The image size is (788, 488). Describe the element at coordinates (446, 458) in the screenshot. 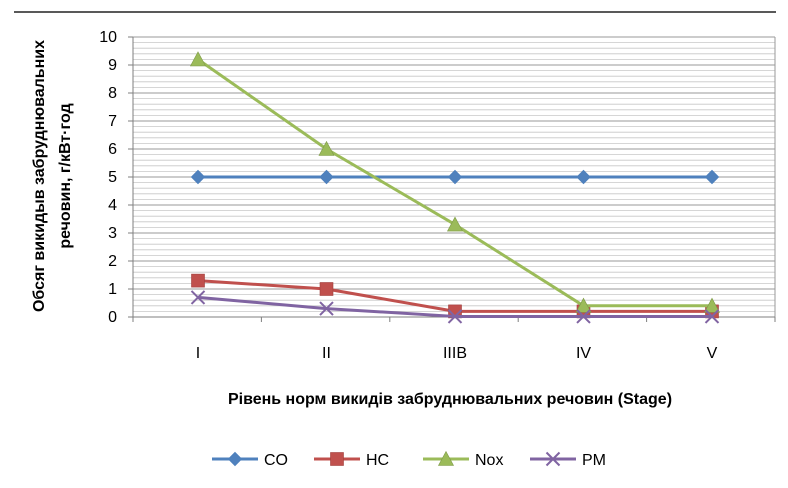

I see `legend-marker-nox` at that location.